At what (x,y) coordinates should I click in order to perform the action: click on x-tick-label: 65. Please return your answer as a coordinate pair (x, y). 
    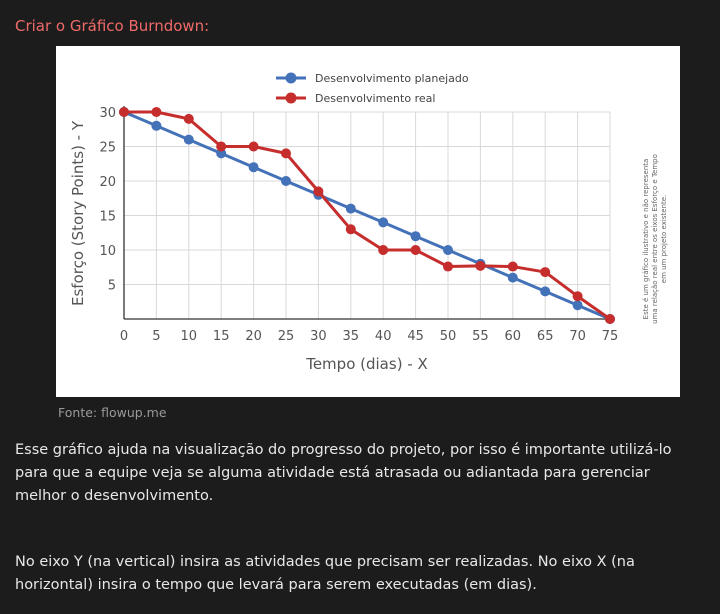
    Looking at the image, I should click on (545, 336).